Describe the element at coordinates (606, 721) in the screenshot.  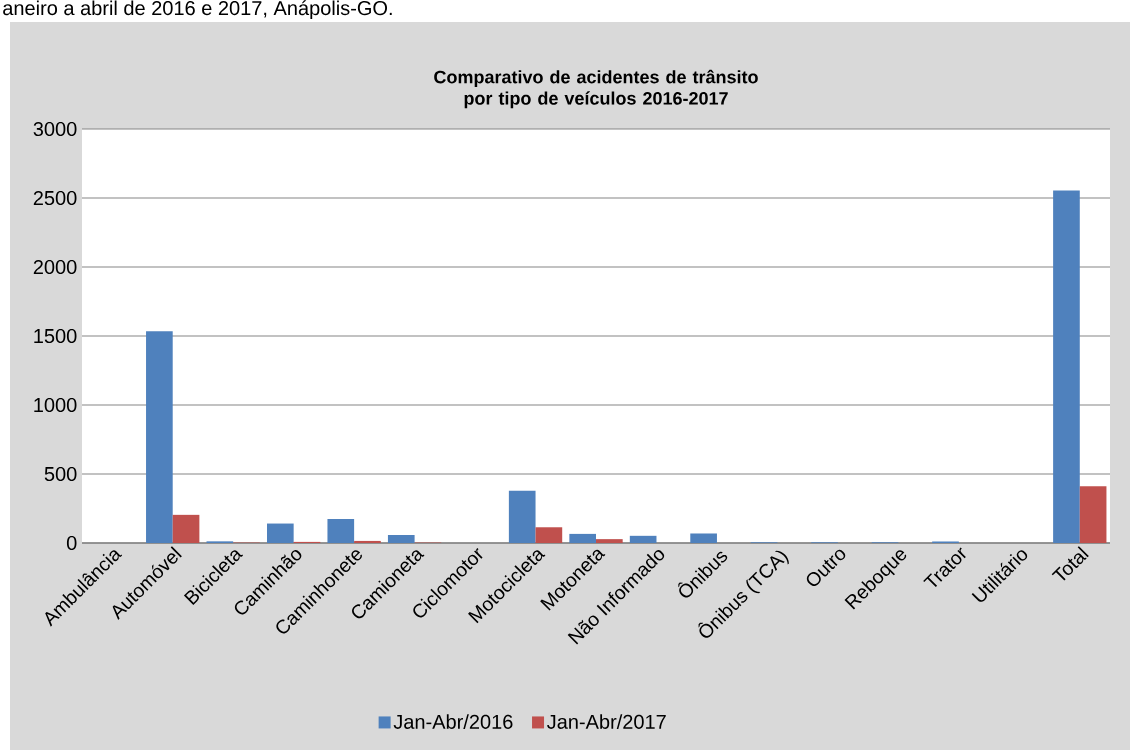
I see `legend-label: Jan-Abr/2017` at that location.